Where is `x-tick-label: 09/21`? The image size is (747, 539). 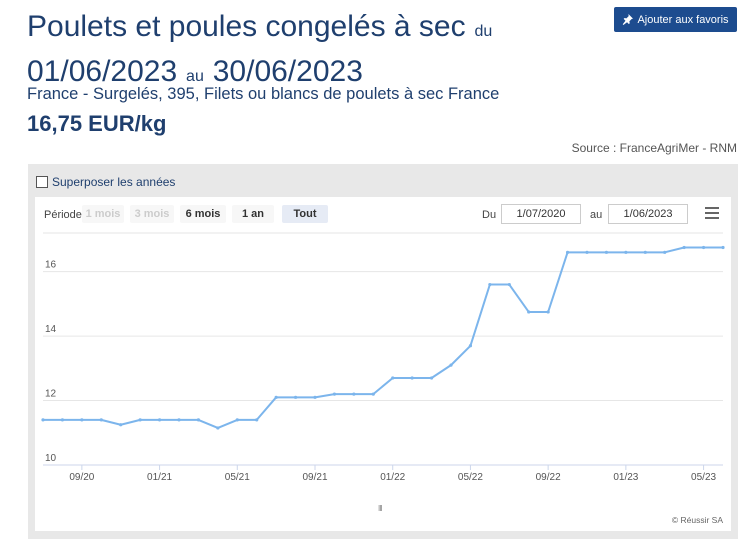
x-tick-label: 09/21 is located at coordinates (314, 477).